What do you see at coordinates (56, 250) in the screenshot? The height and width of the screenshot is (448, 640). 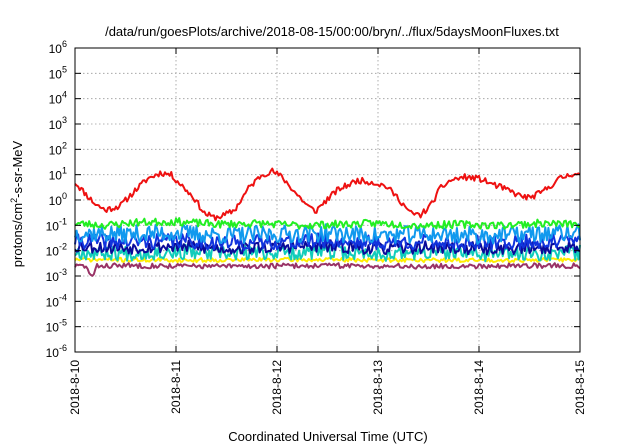 I see `y-tick-label: 10⁻²` at bounding box center [56, 250].